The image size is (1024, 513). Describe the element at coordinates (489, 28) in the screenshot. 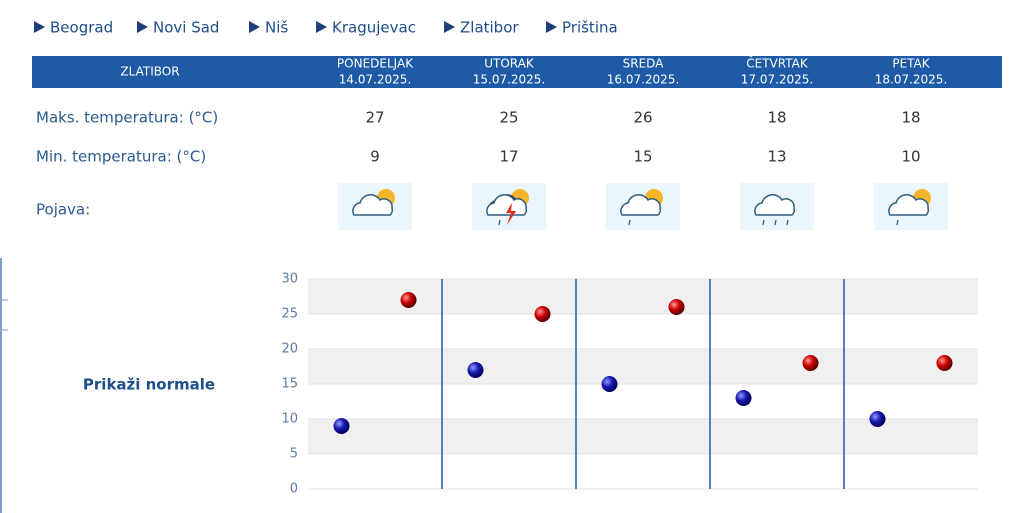

I see `nav-link: Zlatibor` at that location.